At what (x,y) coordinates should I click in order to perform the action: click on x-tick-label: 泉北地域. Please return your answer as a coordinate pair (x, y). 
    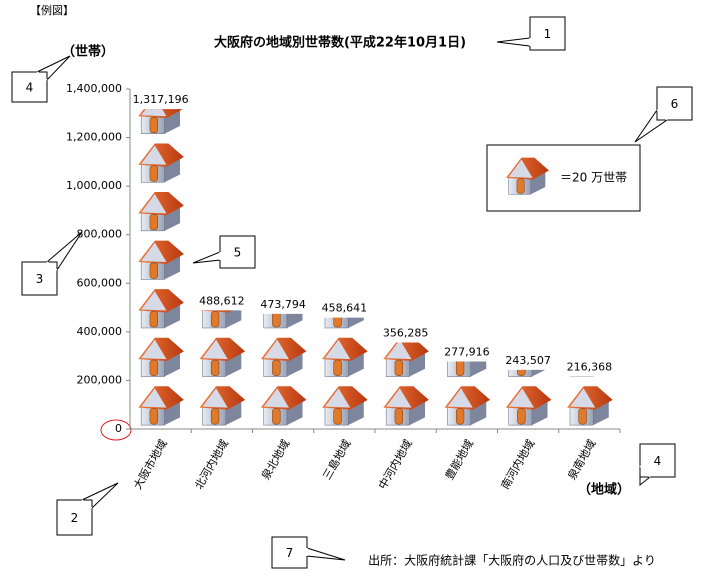
    Looking at the image, I should click on (275, 459).